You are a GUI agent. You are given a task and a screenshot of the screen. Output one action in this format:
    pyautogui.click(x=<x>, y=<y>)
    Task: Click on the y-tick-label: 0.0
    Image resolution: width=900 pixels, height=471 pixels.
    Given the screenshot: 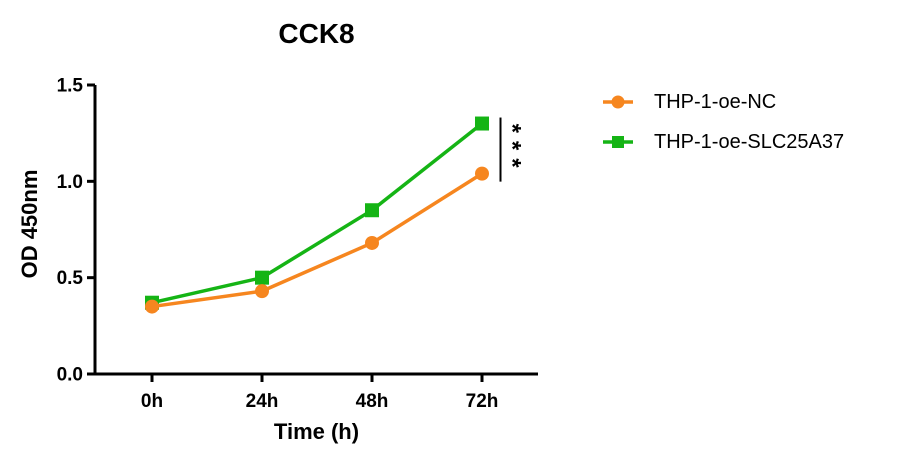 What is the action you would take?
    pyautogui.click(x=70, y=375)
    